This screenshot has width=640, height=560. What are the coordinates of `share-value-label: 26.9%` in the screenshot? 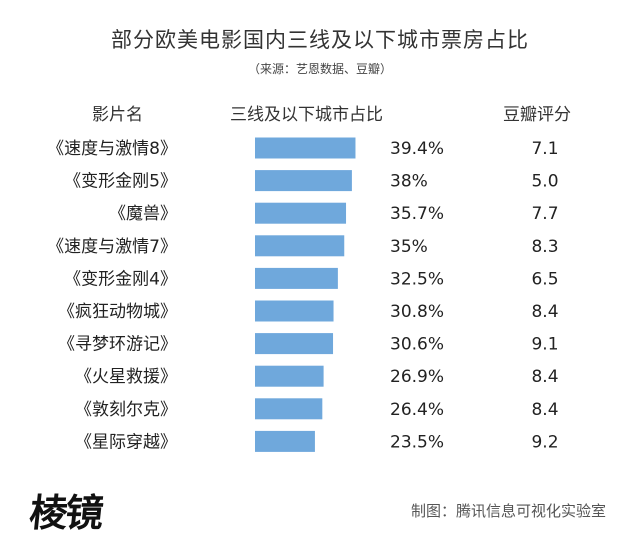 It's located at (417, 377).